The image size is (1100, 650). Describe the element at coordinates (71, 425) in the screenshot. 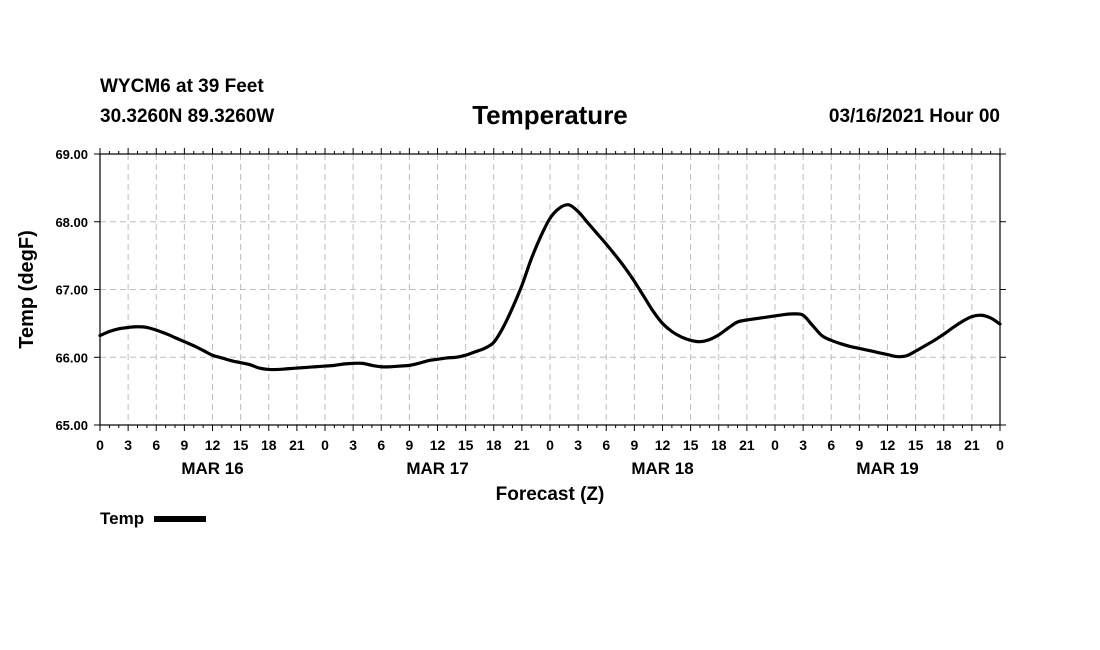

I see `y-tick-label: 65.00` at that location.